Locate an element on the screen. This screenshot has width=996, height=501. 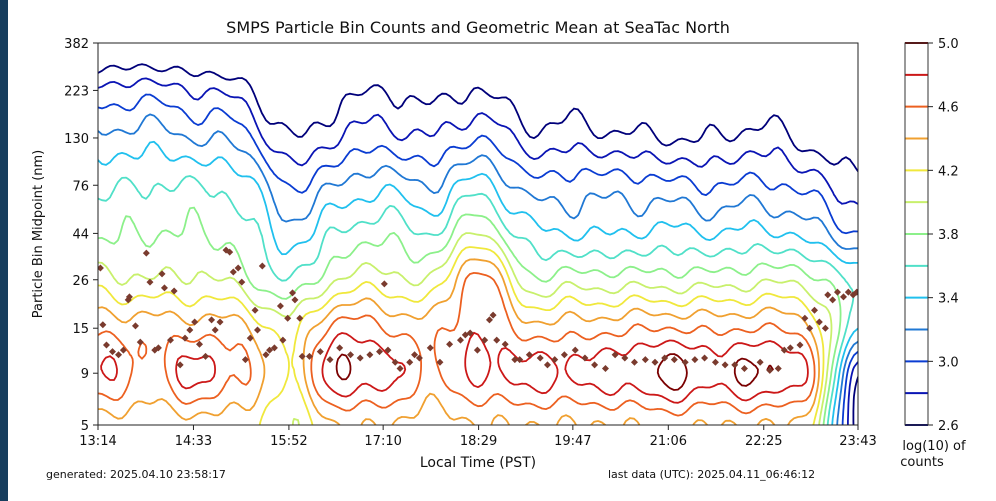
x-tick-label: 17:10 is located at coordinates (382, 441).